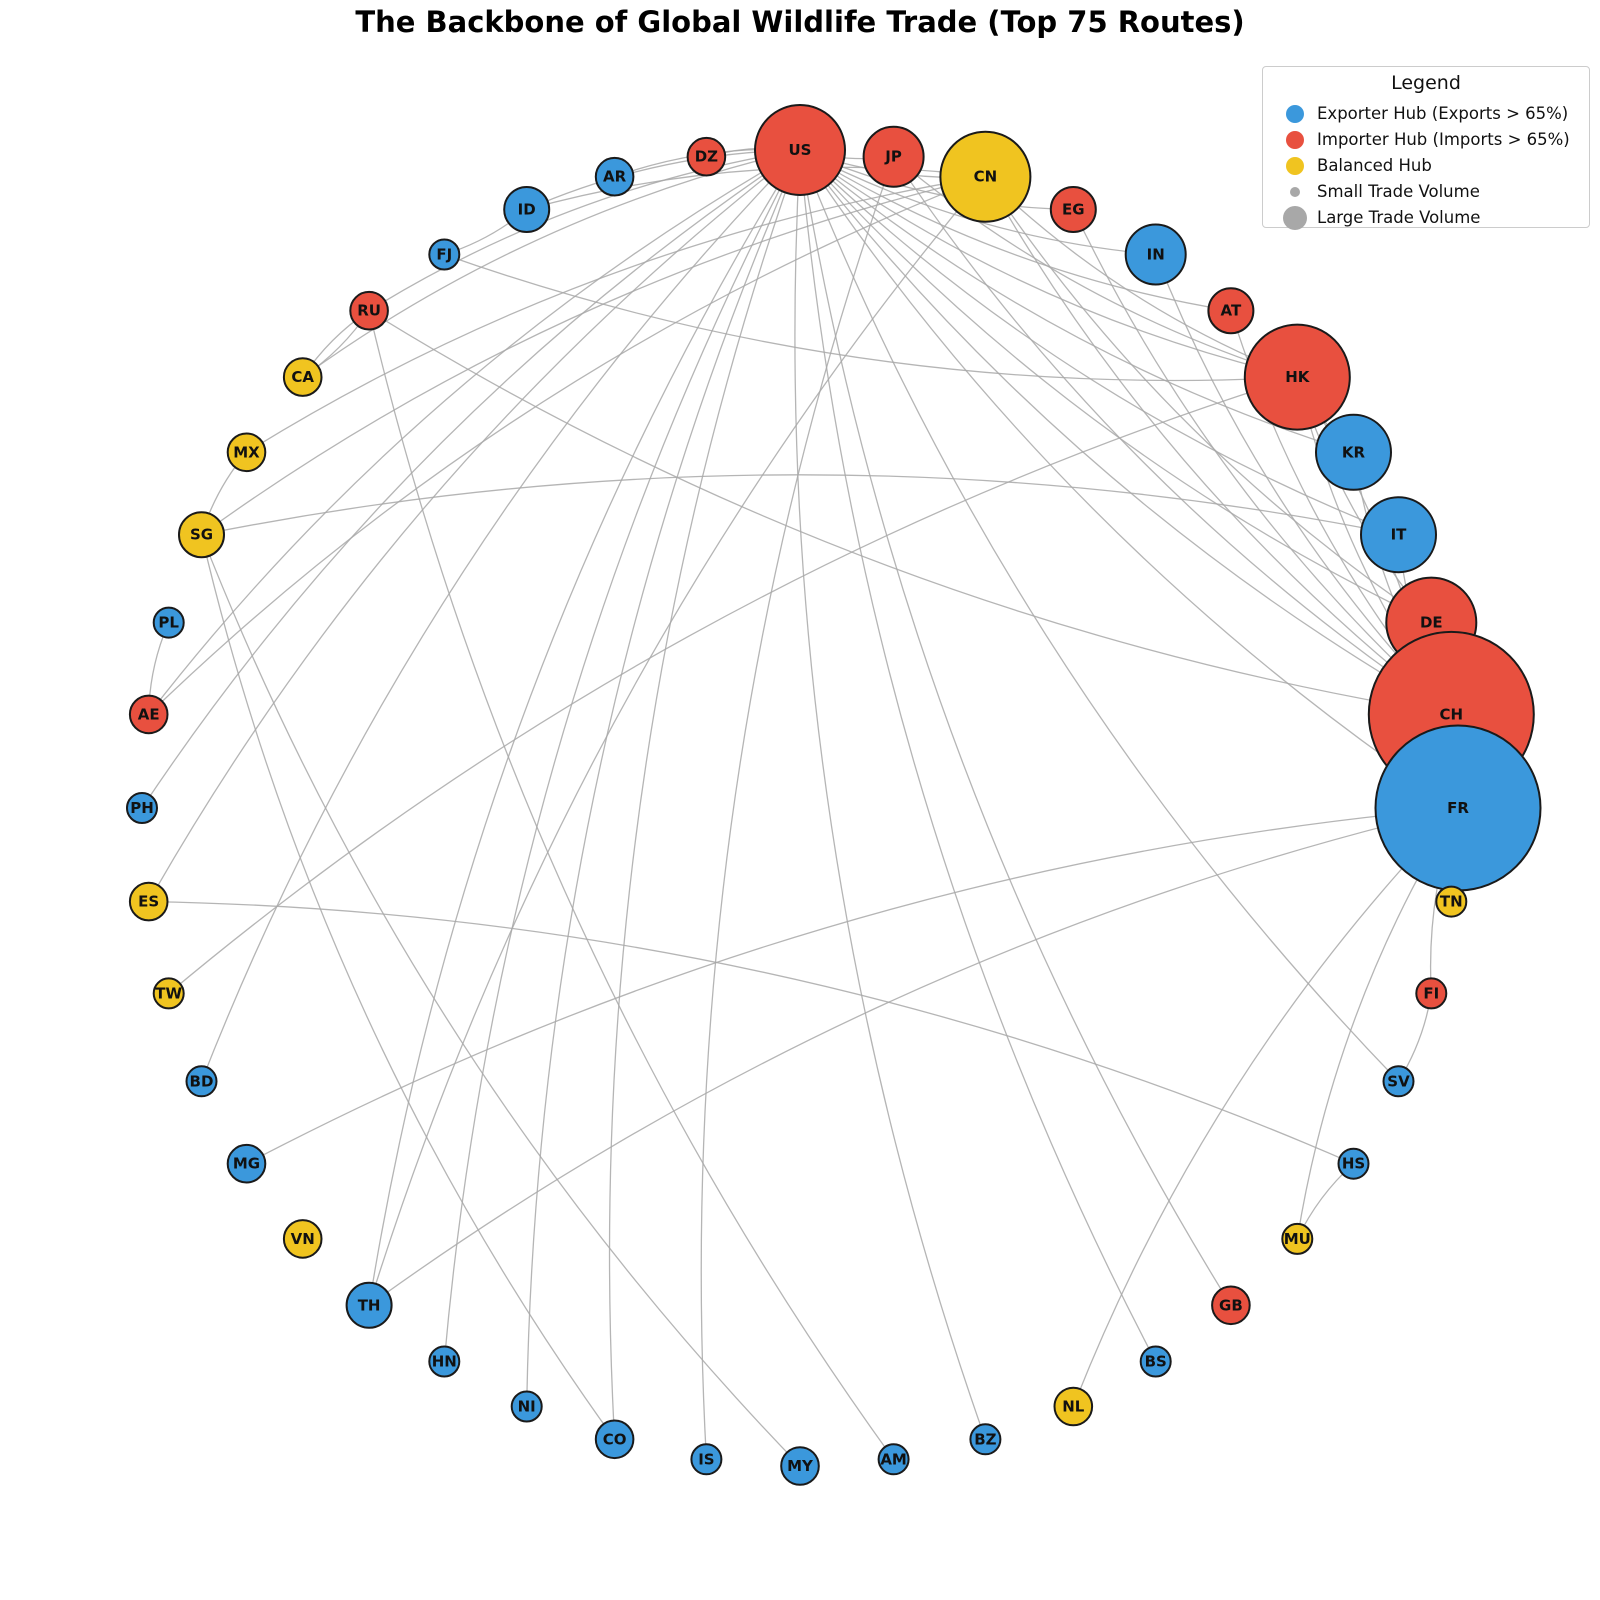 The image size is (1600, 1600). What do you see at coordinates (986, 177) in the screenshot?
I see `node-label: CN` at bounding box center [986, 177].